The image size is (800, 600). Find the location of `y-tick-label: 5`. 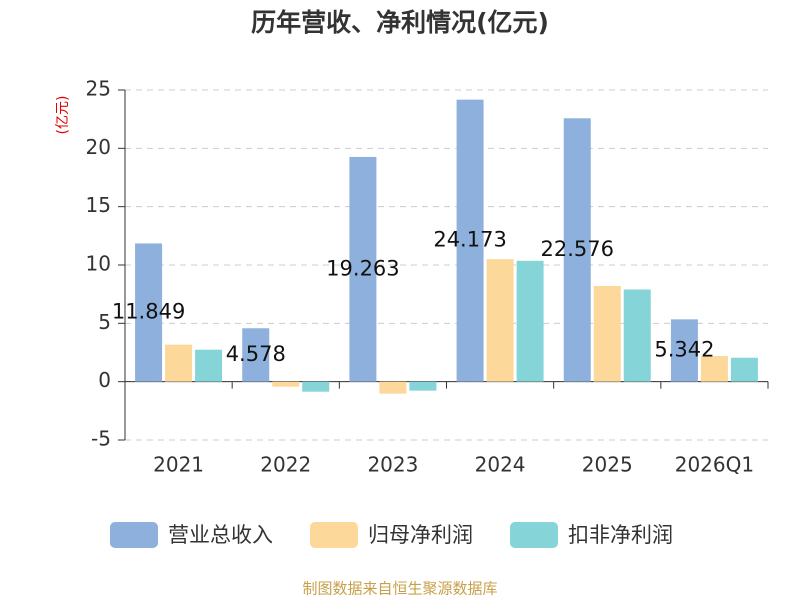

y-tick-label: 5 is located at coordinates (104, 322).